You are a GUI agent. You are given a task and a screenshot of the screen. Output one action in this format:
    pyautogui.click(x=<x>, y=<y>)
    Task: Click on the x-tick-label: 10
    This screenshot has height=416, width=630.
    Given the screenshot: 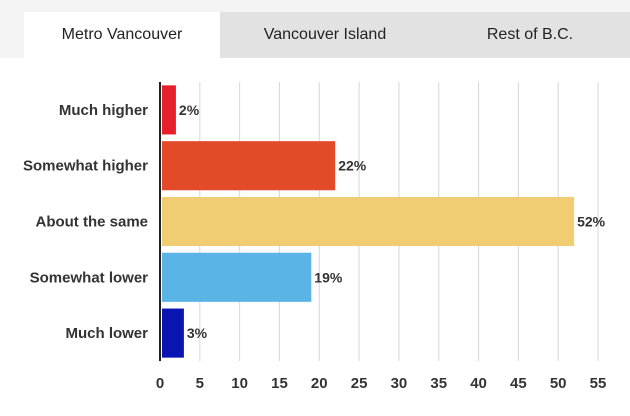 What is the action you would take?
    pyautogui.click(x=239, y=383)
    